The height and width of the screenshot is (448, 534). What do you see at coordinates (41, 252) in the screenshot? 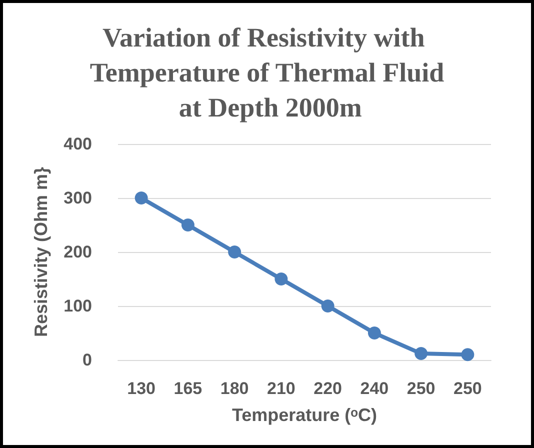
I see `y-axis-title: Resistivity (Ohm m}` at bounding box center [41, 252].